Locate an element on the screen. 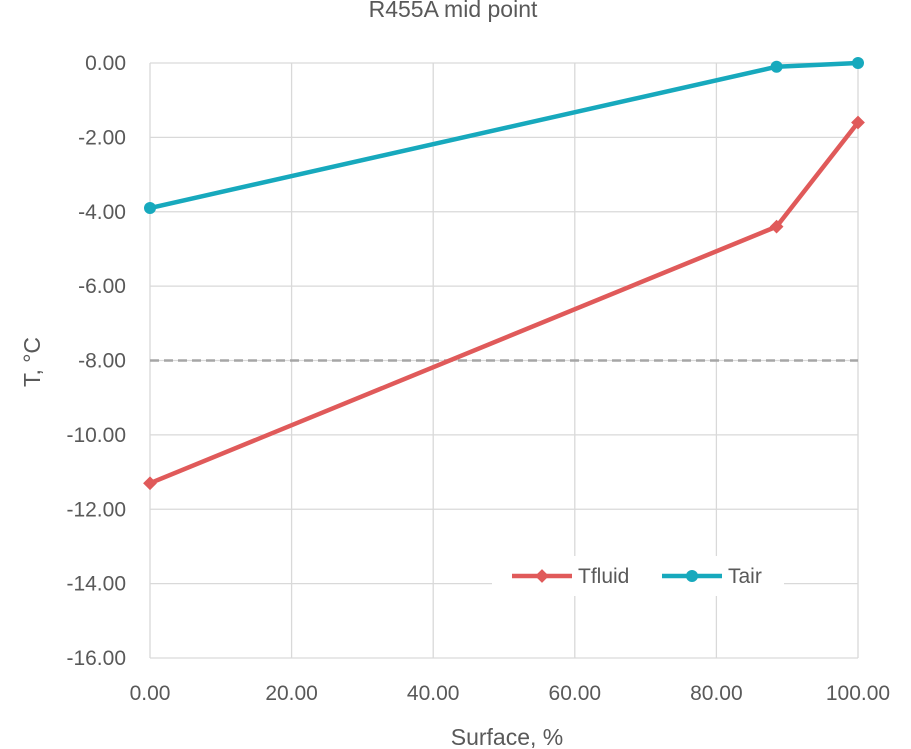  legend-marker-tair is located at coordinates (692, 576).